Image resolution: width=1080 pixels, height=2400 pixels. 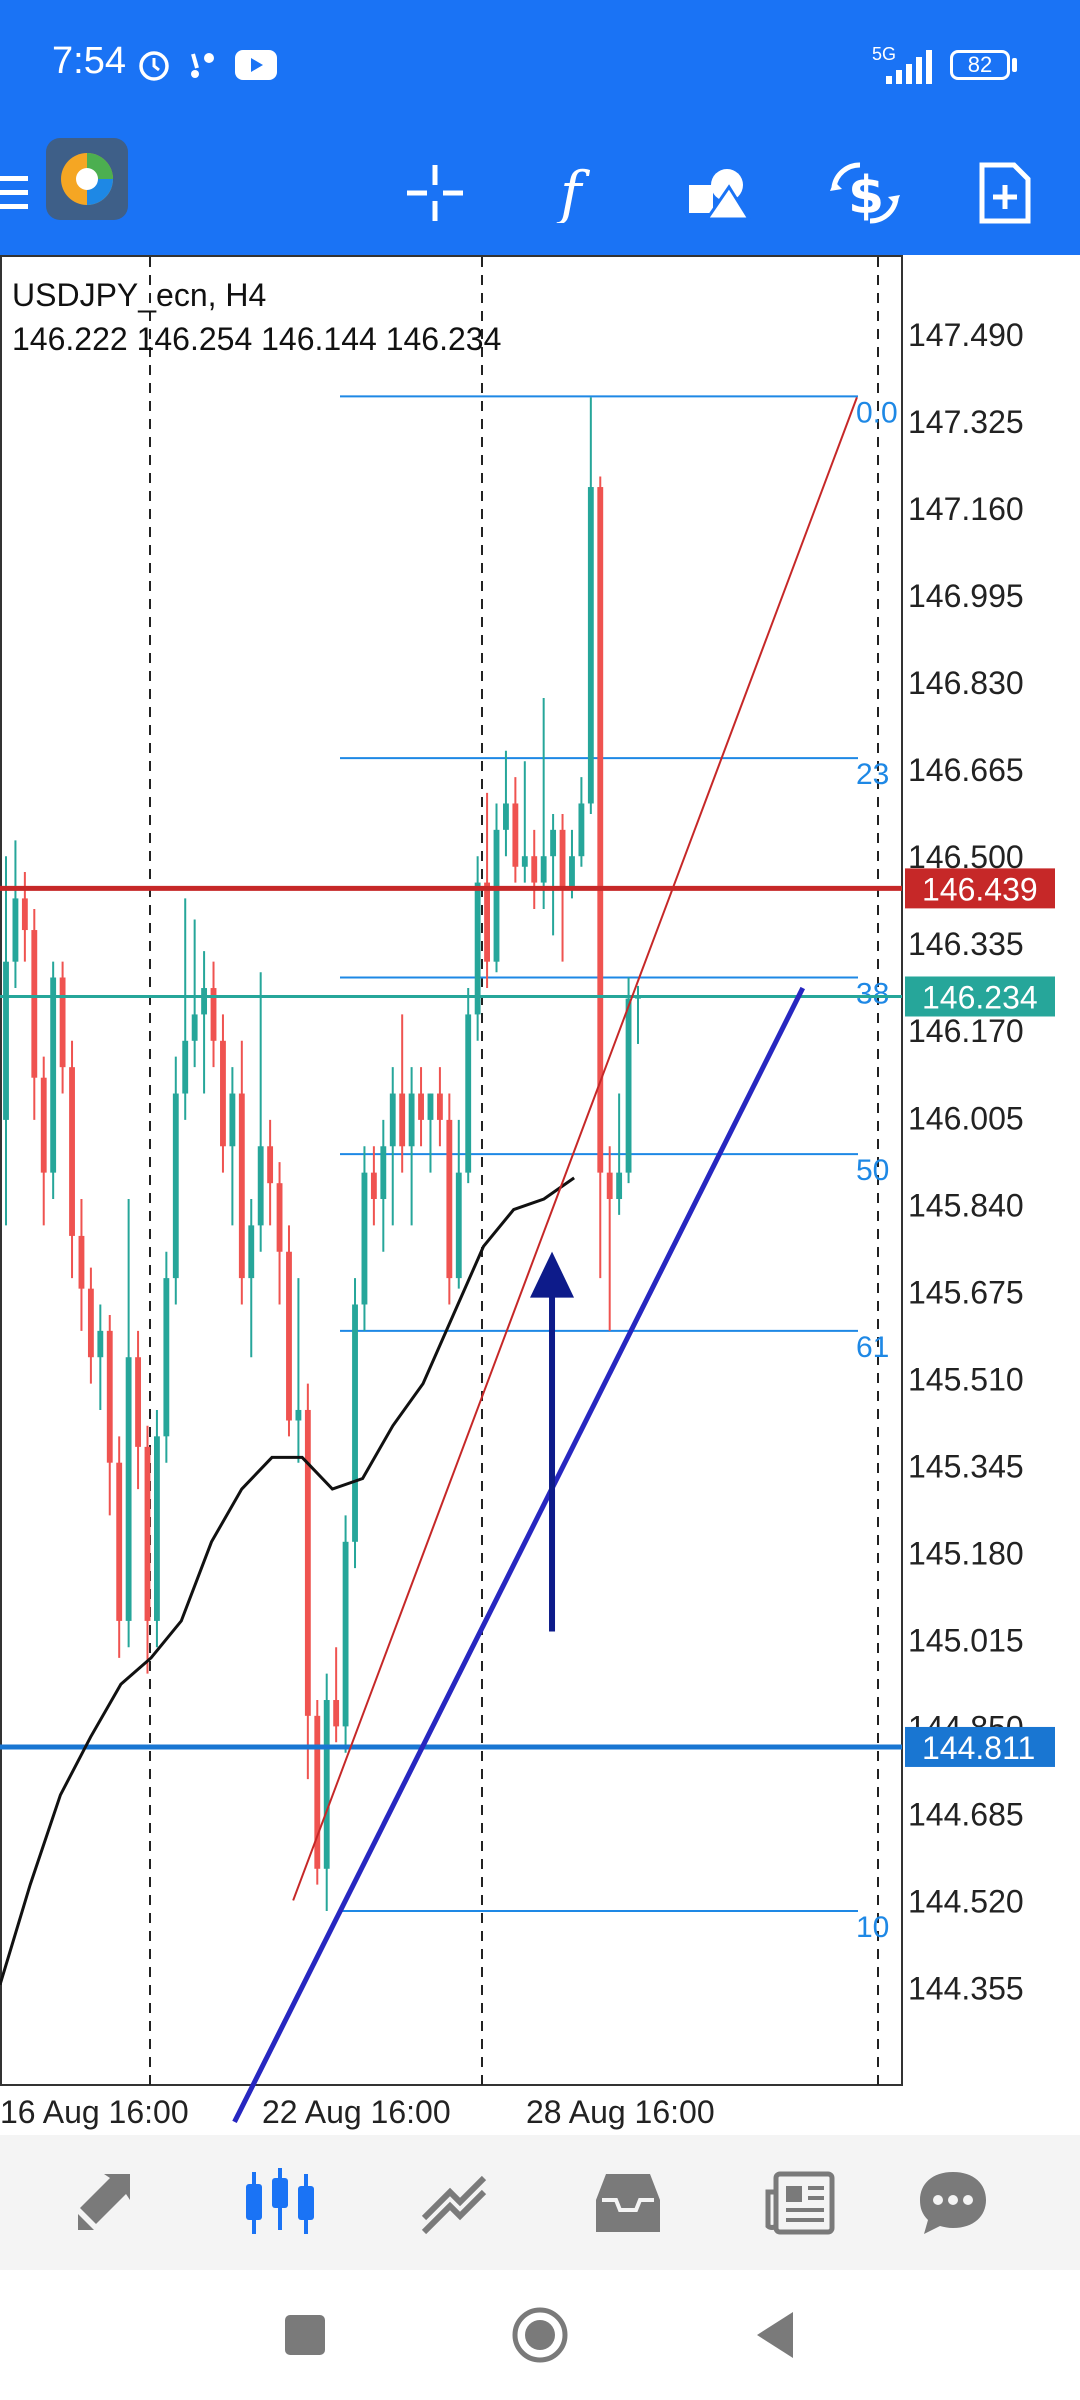 I want to click on price-axis-label: 147.325, so click(x=966, y=422).